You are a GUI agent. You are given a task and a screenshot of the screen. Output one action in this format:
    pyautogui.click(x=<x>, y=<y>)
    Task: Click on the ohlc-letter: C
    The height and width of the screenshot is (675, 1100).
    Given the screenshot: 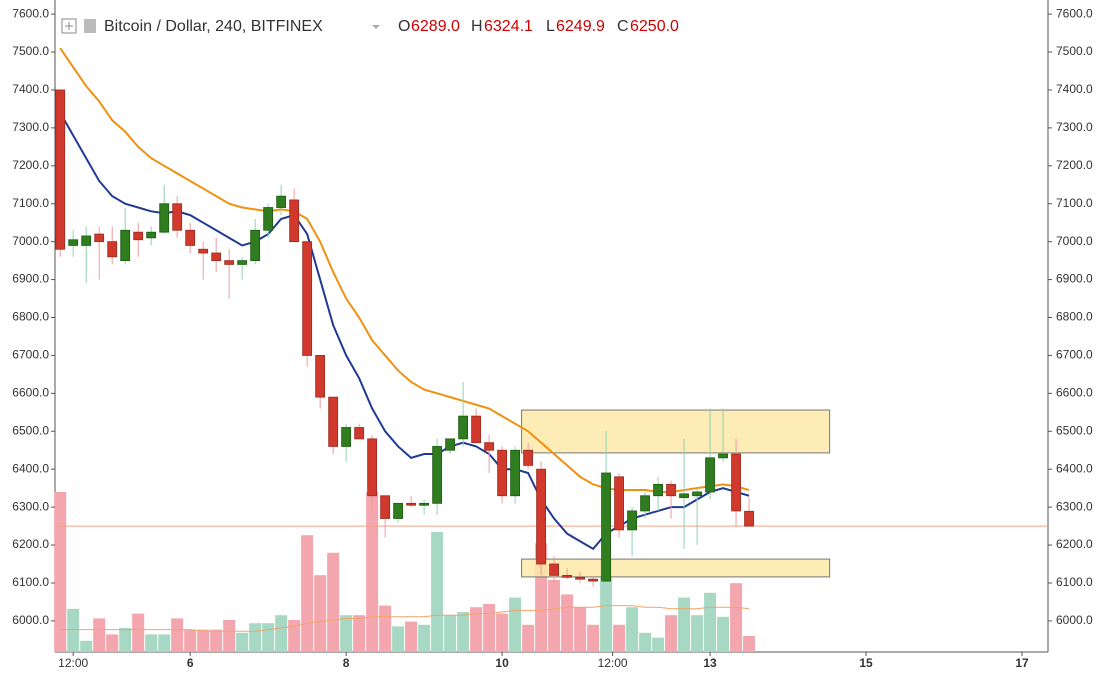 What is the action you would take?
    pyautogui.click(x=623, y=26)
    